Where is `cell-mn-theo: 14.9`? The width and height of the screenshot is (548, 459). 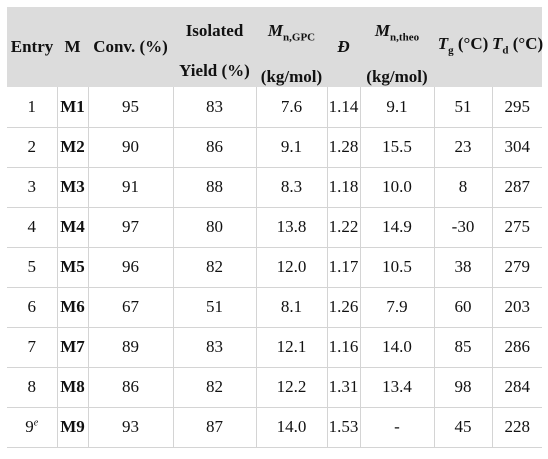 cell-mn-theo: 14.9 is located at coordinates (397, 227).